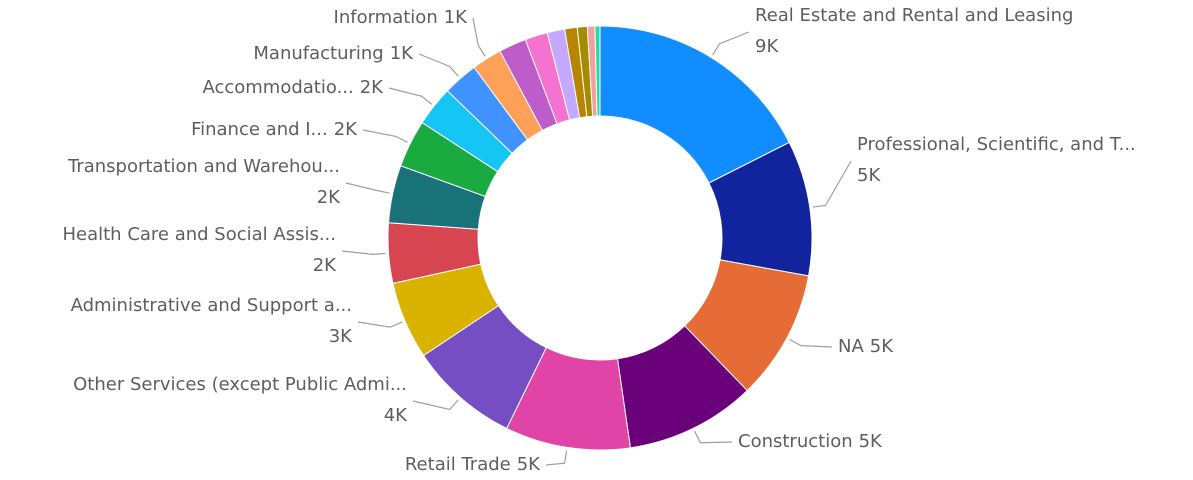 This screenshot has height=480, width=1193. What do you see at coordinates (386, 17) in the screenshot?
I see `label-category: Information` at bounding box center [386, 17].